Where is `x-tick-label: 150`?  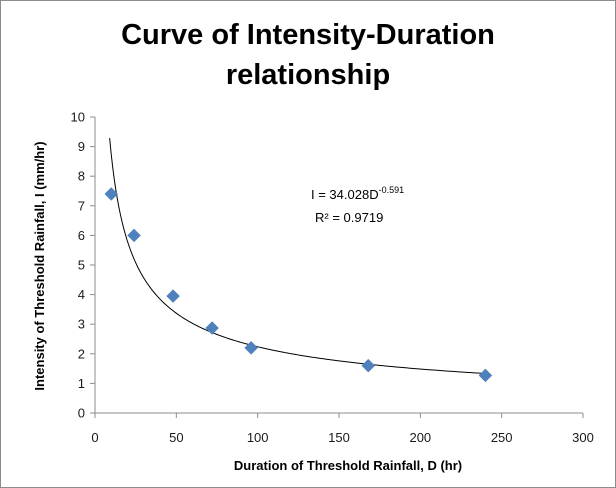 x-tick-label: 150 is located at coordinates (339, 437).